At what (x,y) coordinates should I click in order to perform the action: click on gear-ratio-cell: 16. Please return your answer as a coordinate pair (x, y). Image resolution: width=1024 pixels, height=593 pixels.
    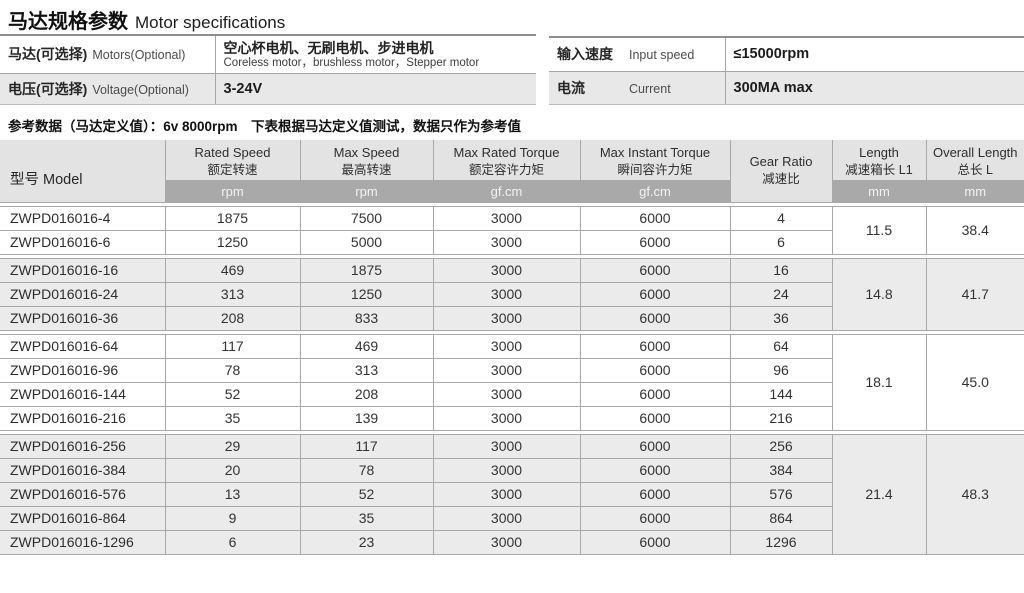
    Looking at the image, I should click on (781, 270).